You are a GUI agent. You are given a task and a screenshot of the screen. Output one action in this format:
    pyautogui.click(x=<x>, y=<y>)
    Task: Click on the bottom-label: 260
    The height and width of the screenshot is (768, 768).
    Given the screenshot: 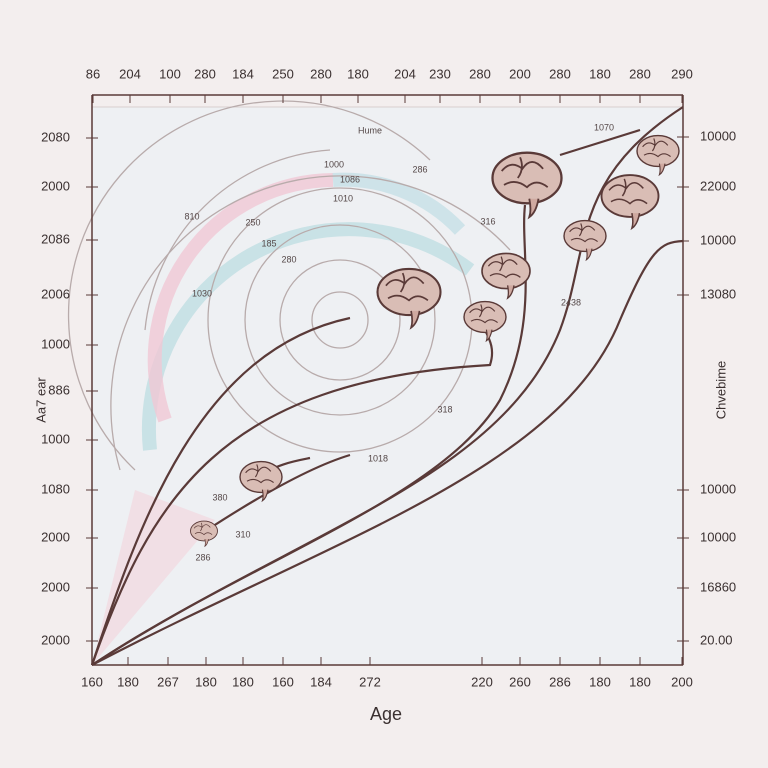 What is the action you would take?
    pyautogui.click(x=520, y=681)
    